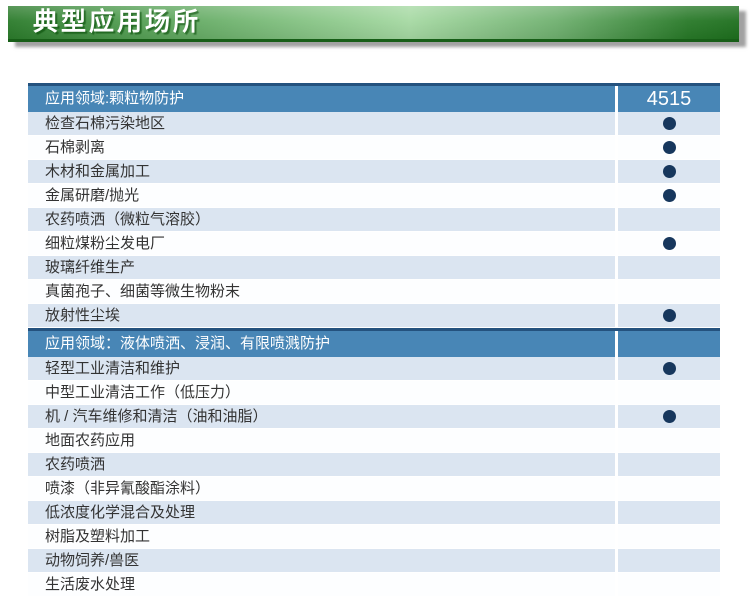  Describe the element at coordinates (374, 417) in the screenshot. I see `table-row: 机 / 汽车维修和清洁（油和油脂）` at that location.